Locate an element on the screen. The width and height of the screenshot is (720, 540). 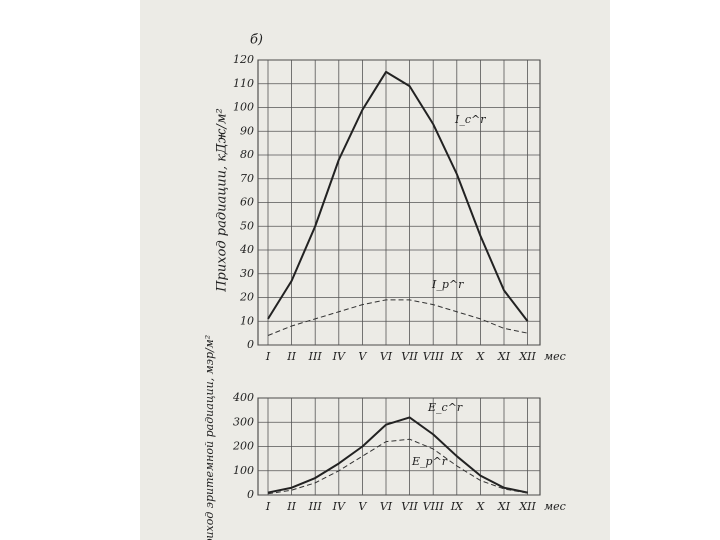
series-label: E_p^r is located at coordinates (429, 461).